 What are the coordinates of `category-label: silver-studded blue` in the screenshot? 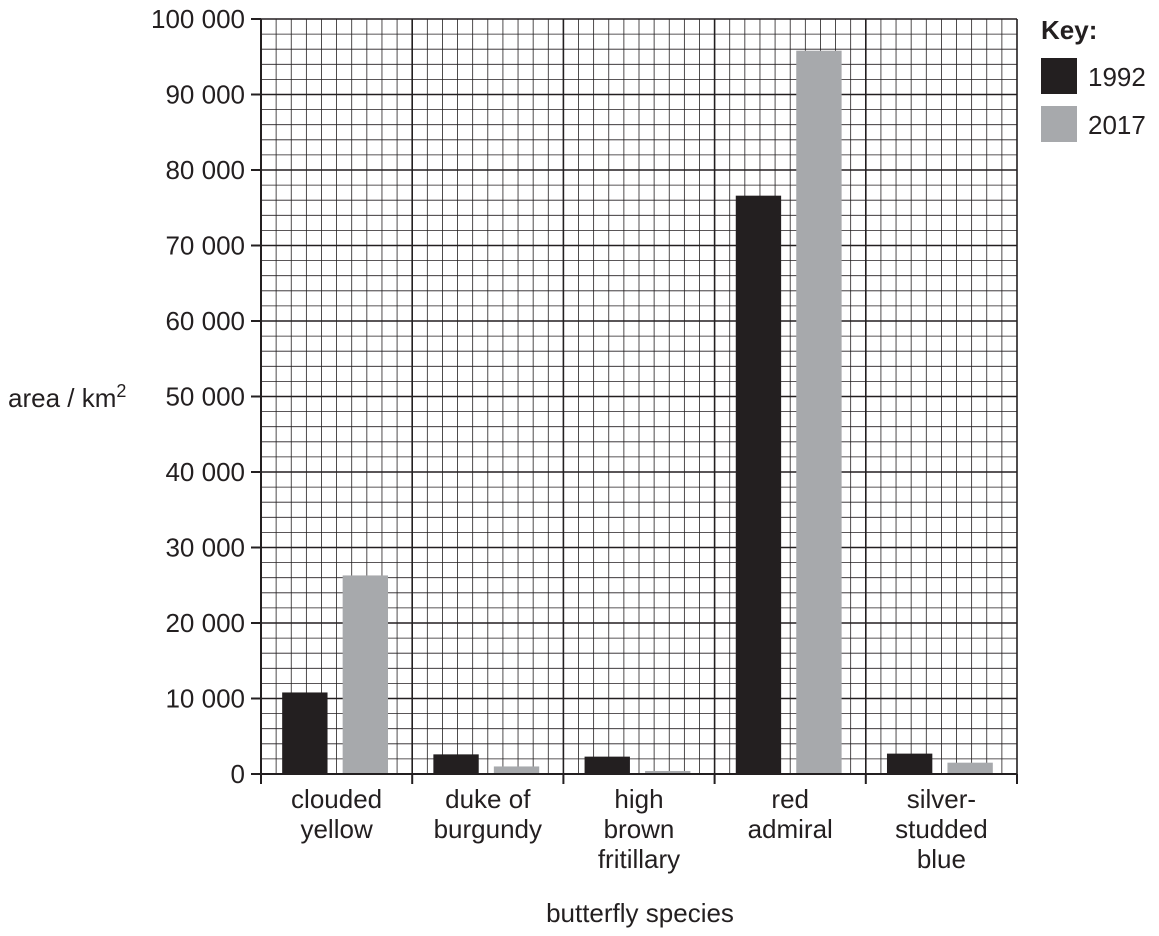 It's located at (941, 829).